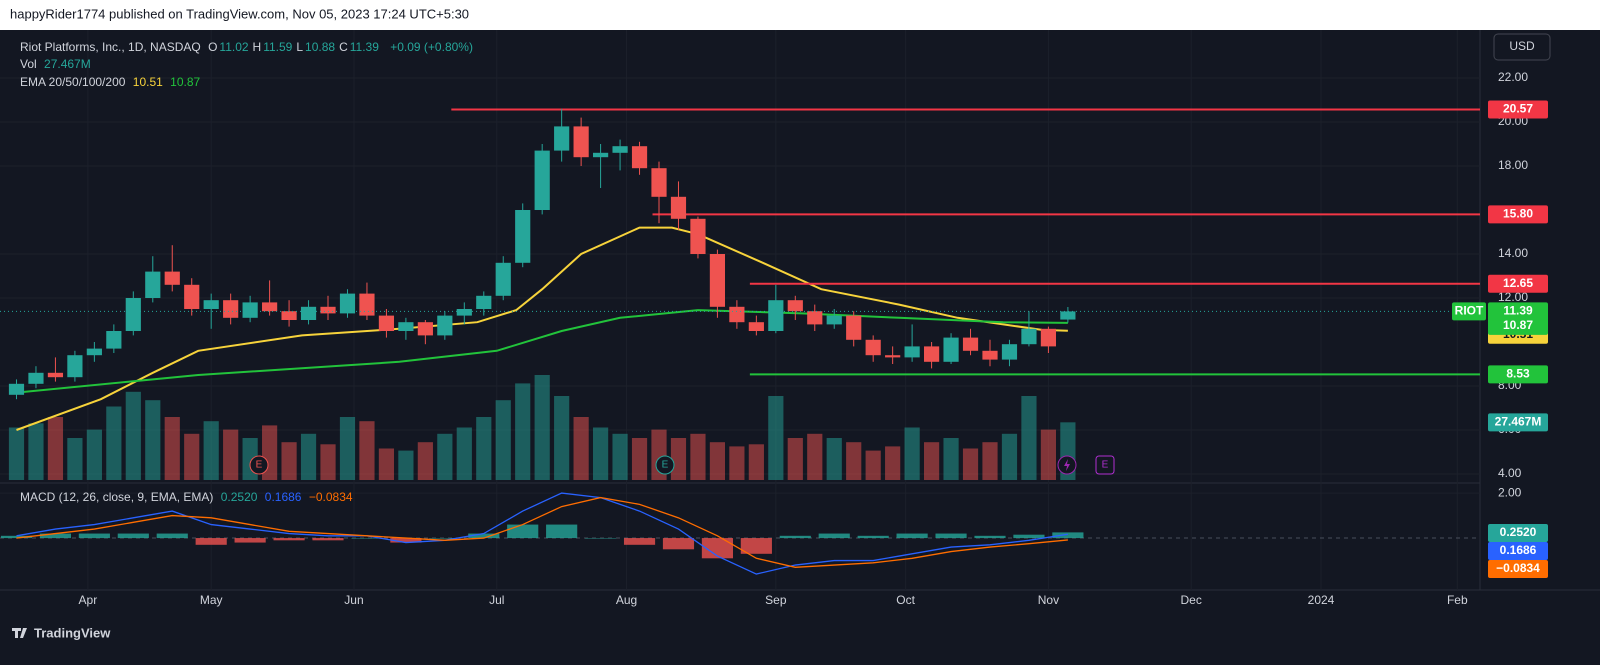 The image size is (1600, 665). Describe the element at coordinates (211, 600) in the screenshot. I see `x-tick-label: May` at that location.